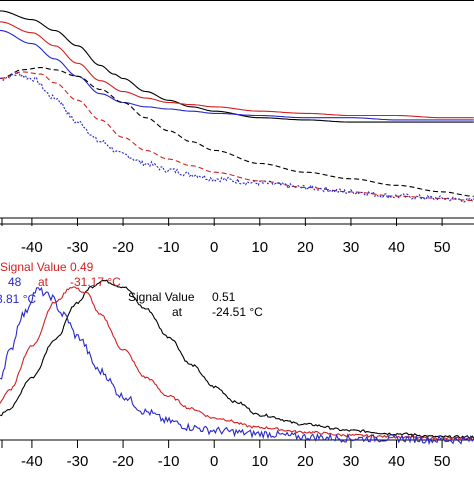  I want to click on x-tick-label-1-4: 0, so click(214, 461).